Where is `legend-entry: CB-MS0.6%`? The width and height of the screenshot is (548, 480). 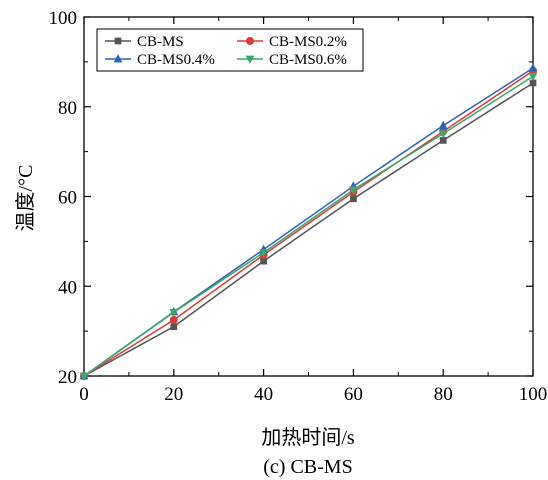 legend-entry: CB-MS0.6% is located at coordinates (292, 60).